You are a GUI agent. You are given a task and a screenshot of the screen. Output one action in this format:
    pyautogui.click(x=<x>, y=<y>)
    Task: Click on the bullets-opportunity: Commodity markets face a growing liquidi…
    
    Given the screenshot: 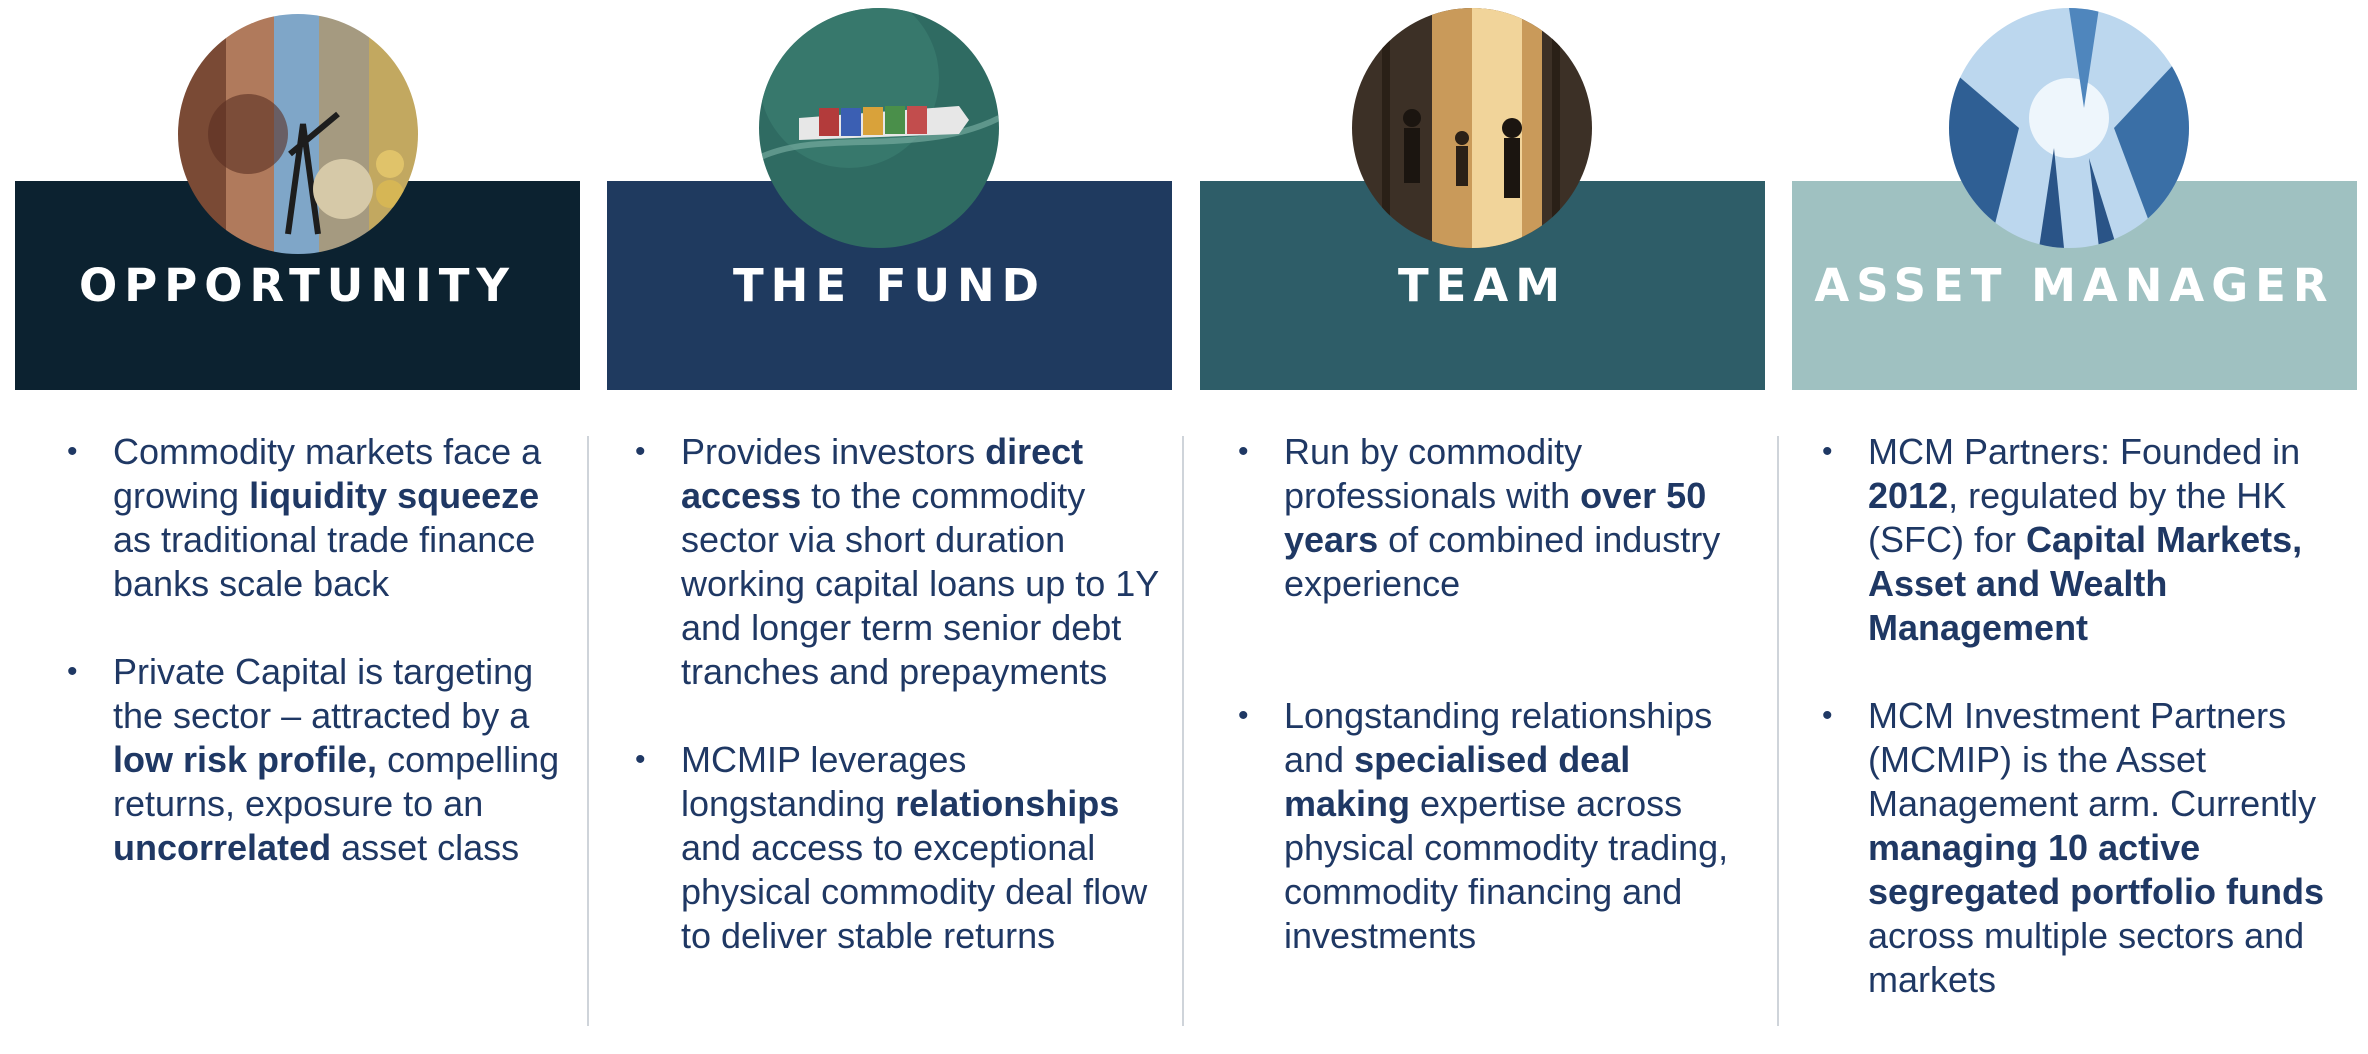 What is the action you would take?
    pyautogui.click(x=319, y=650)
    